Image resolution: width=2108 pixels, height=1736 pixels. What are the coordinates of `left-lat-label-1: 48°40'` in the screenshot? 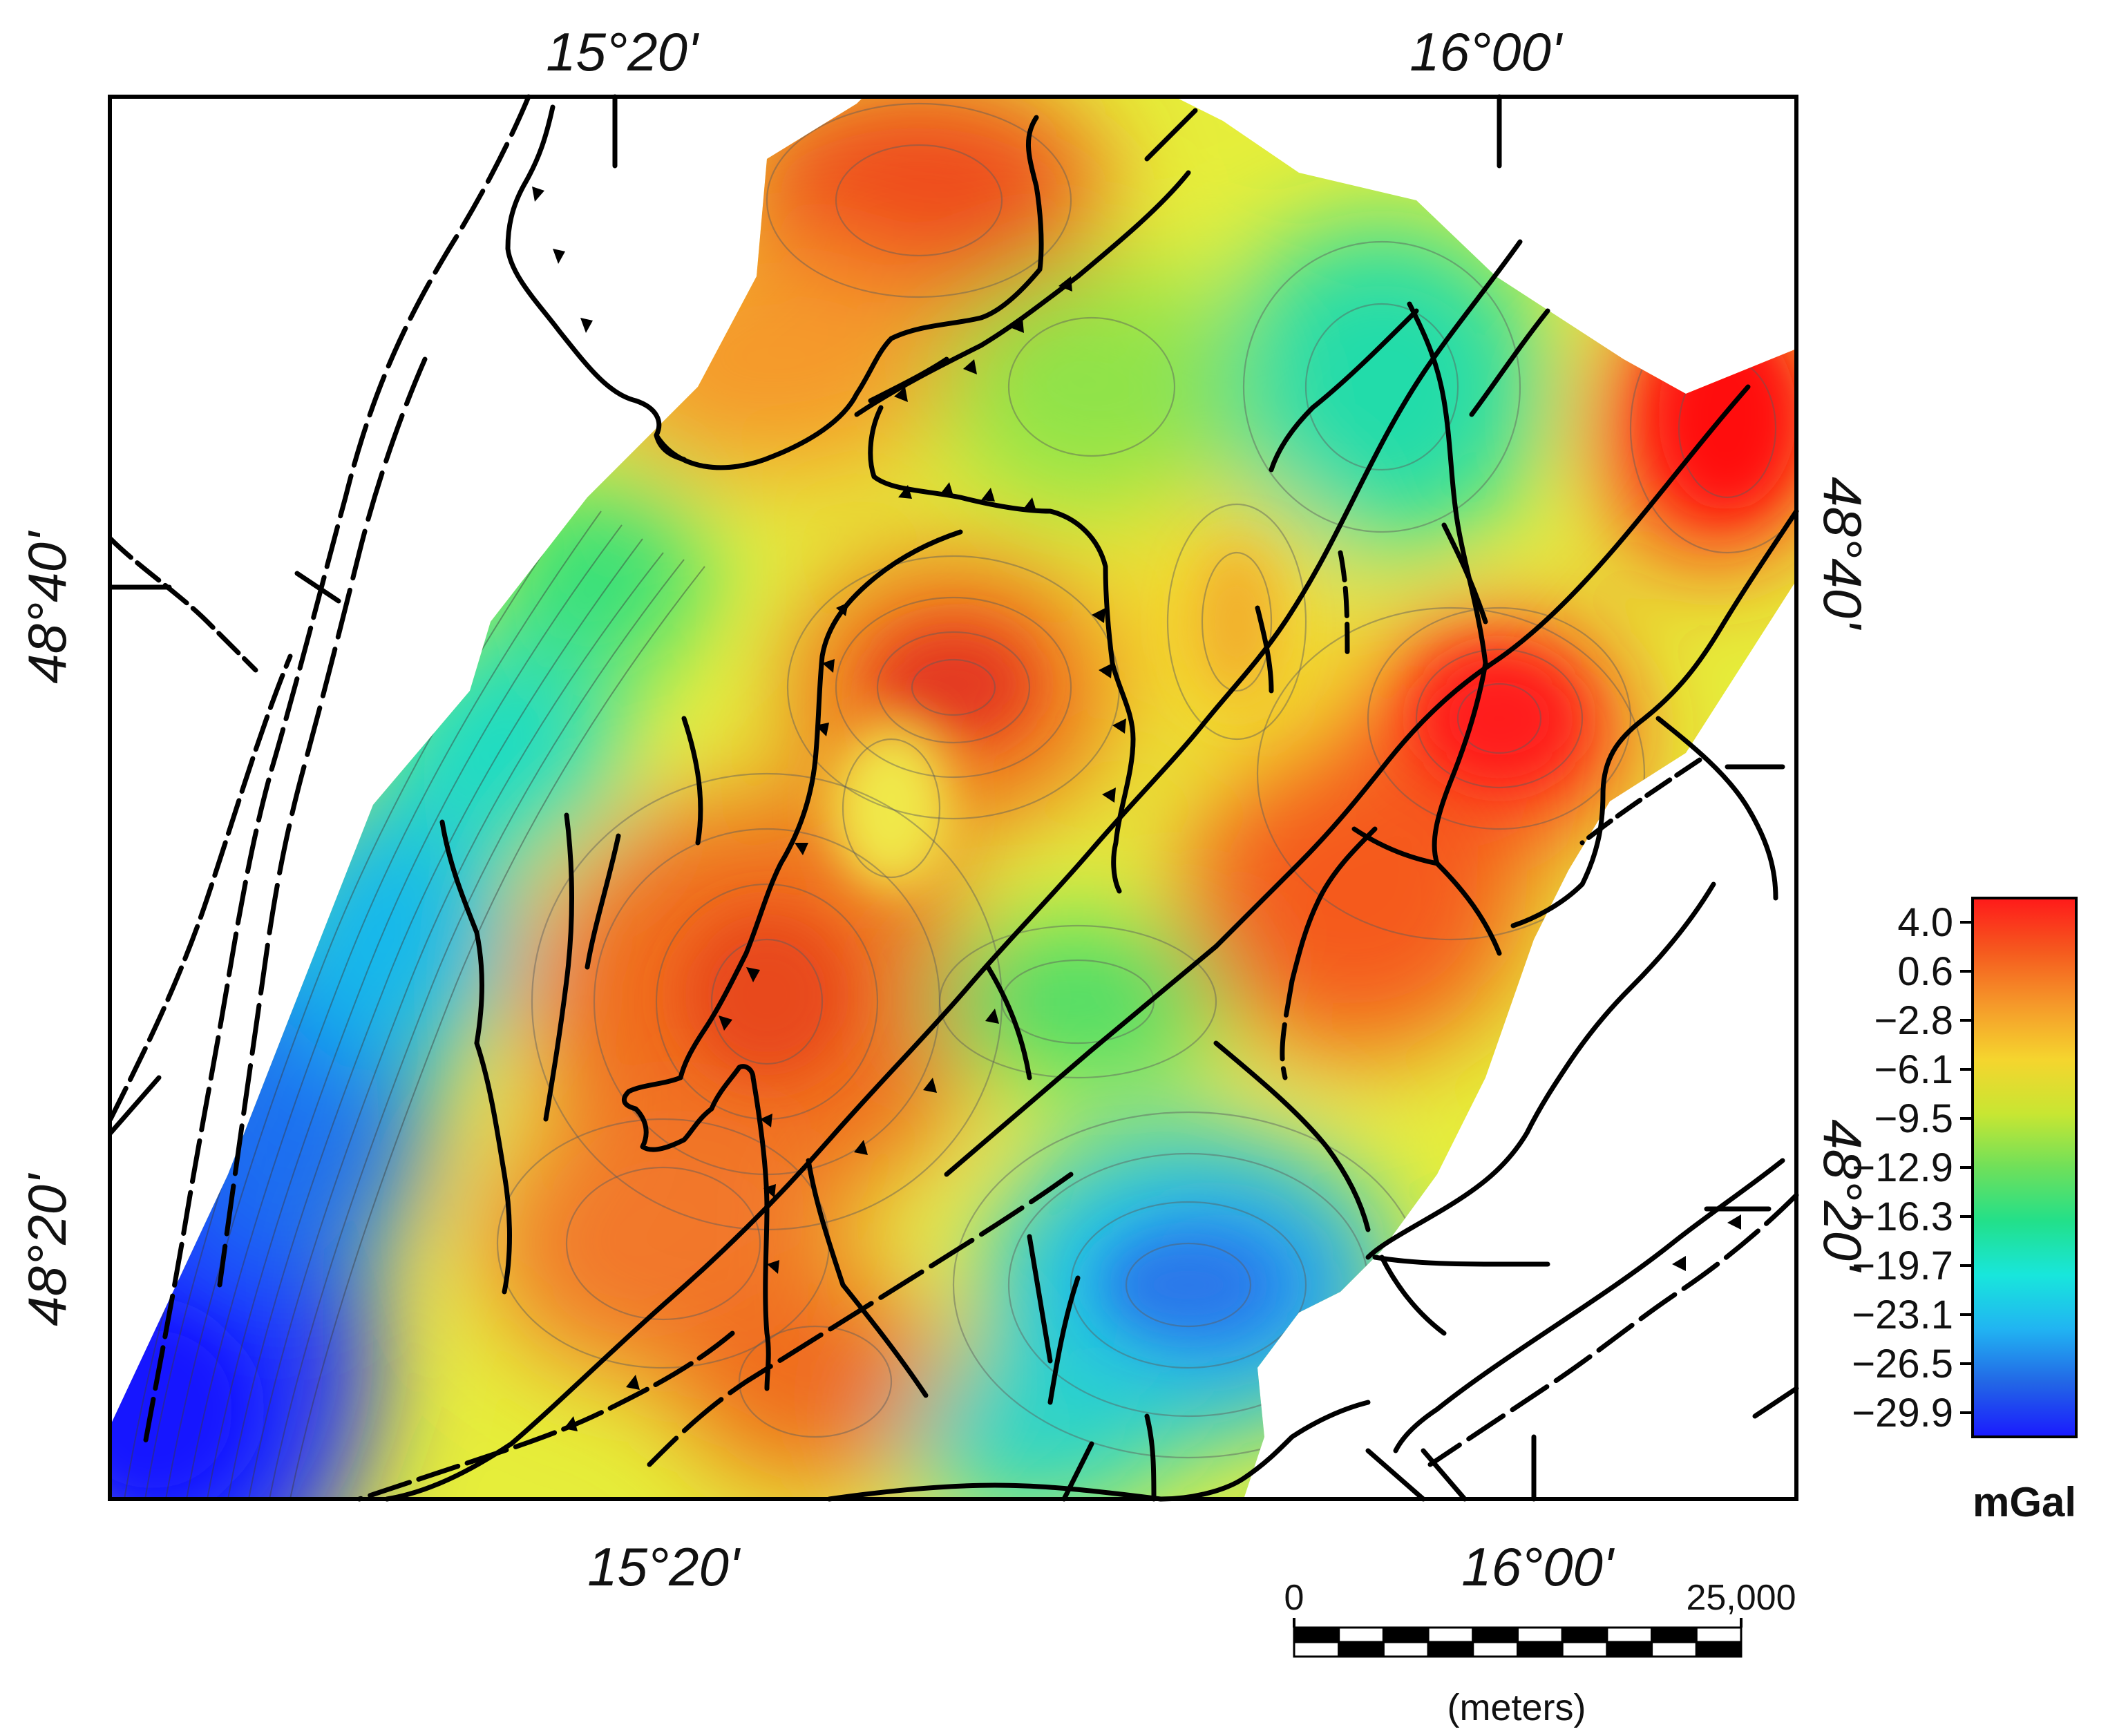 It's located at (47, 607).